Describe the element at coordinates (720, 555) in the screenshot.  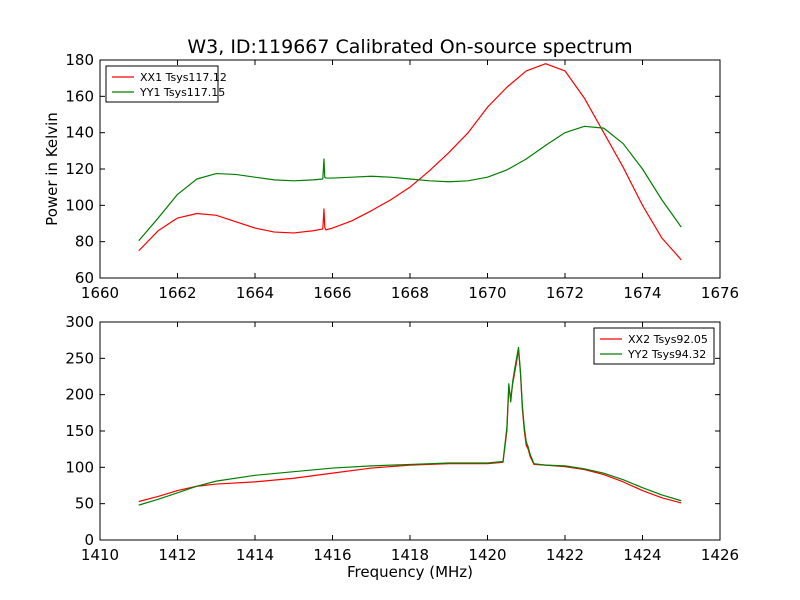
I see `x-tick-label: 1426` at that location.